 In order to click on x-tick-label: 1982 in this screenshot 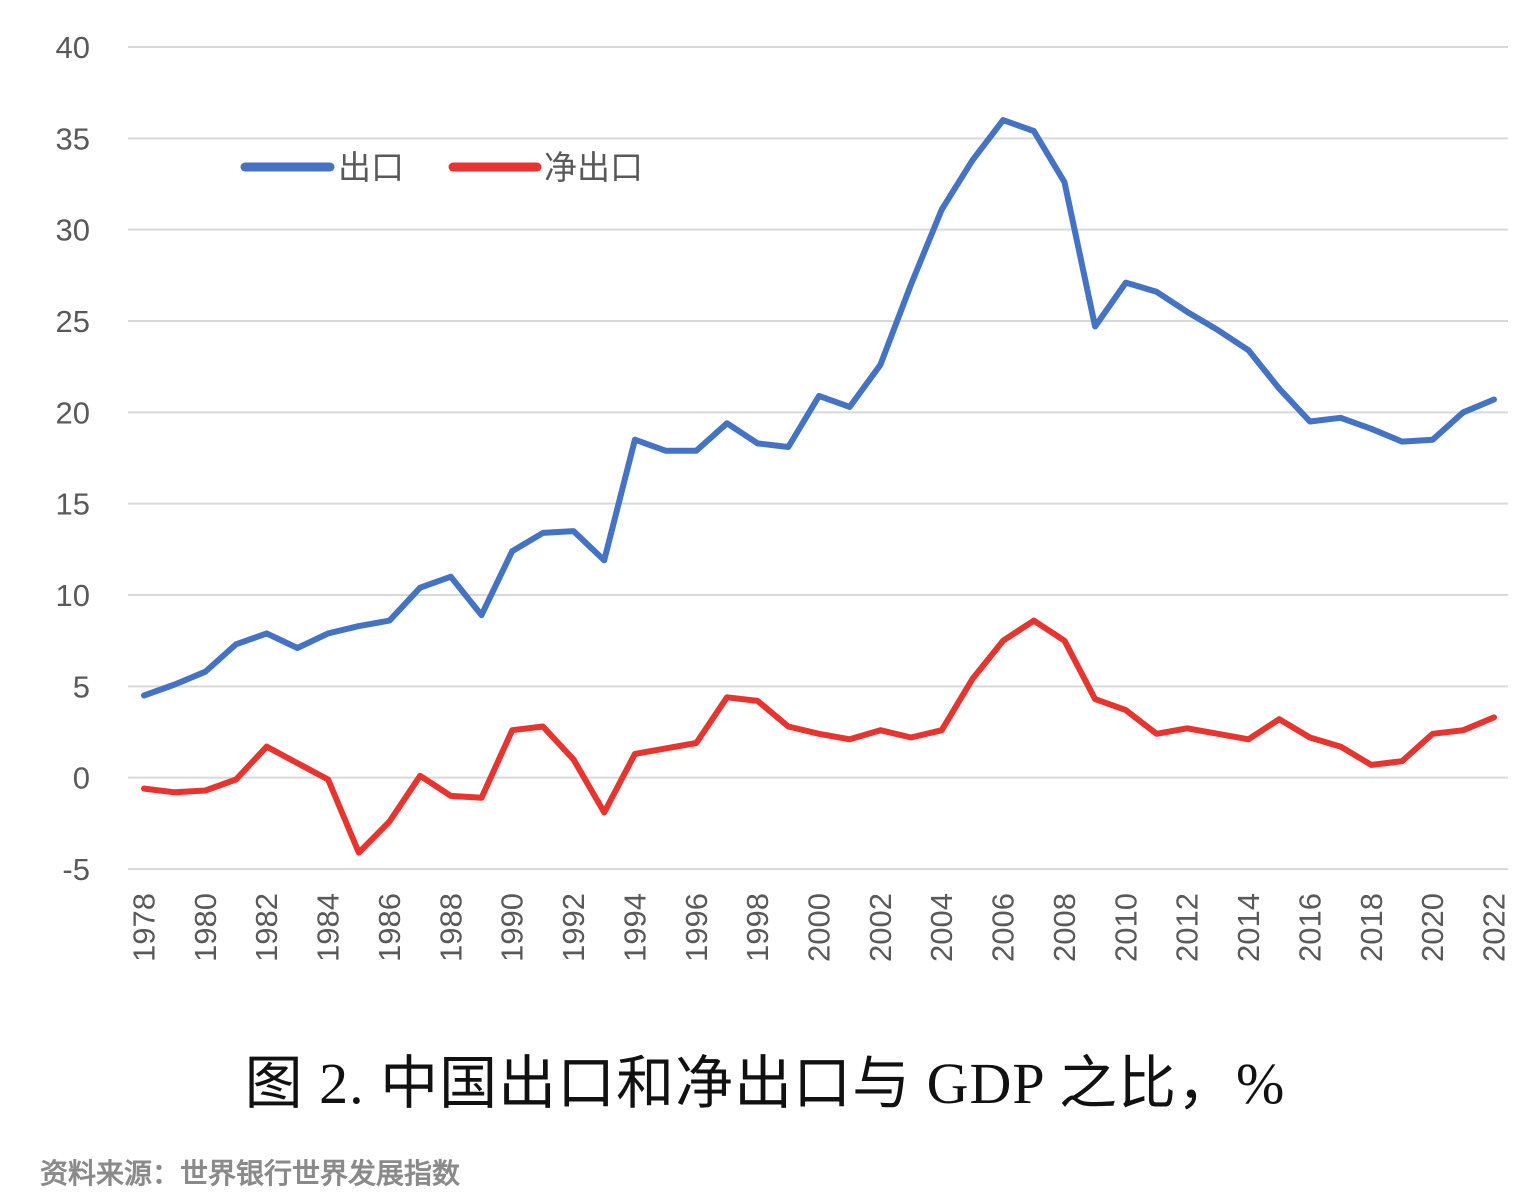, I will do `click(266, 927)`.